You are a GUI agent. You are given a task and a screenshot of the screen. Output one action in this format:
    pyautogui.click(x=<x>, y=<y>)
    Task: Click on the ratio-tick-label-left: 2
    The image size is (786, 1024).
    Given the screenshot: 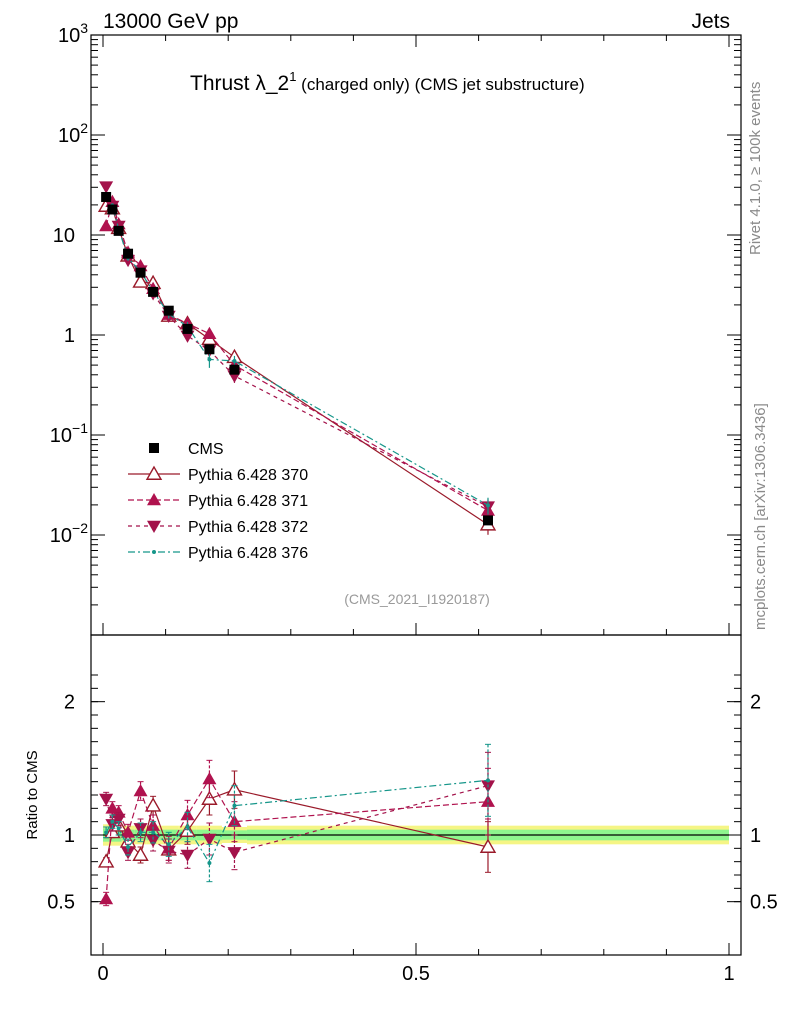 What is the action you would take?
    pyautogui.click(x=69, y=703)
    